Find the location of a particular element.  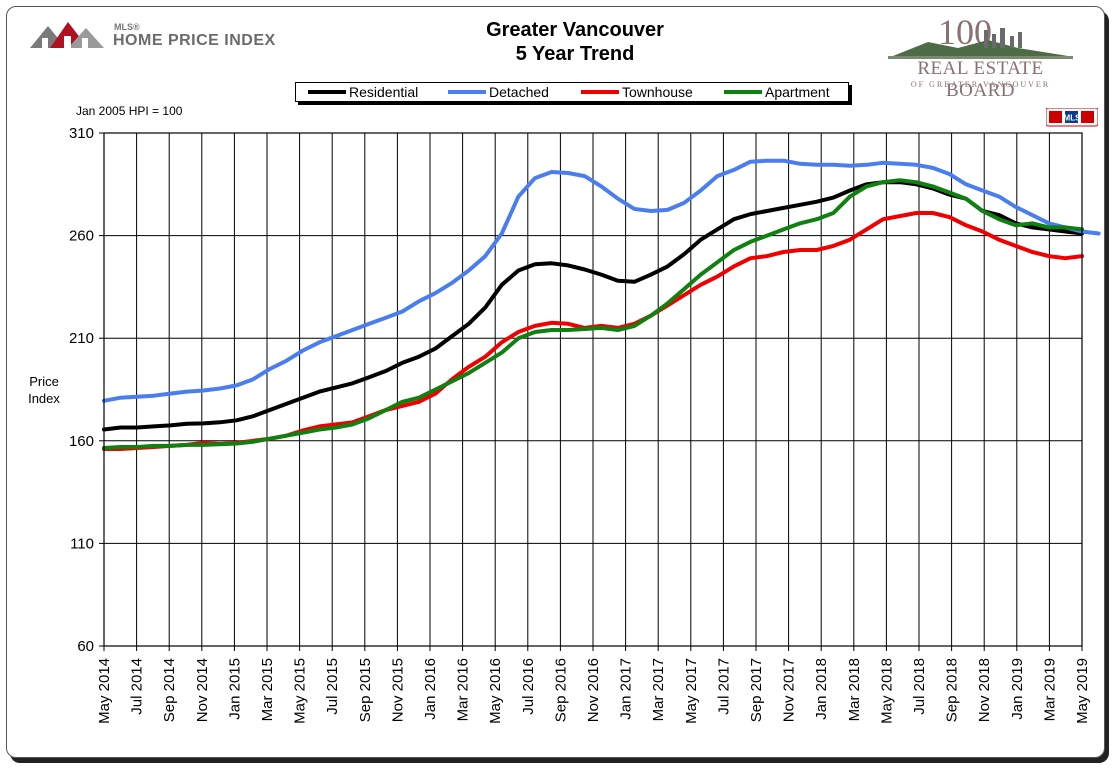

svg-text: MLS is located at coordinates (1073, 118).